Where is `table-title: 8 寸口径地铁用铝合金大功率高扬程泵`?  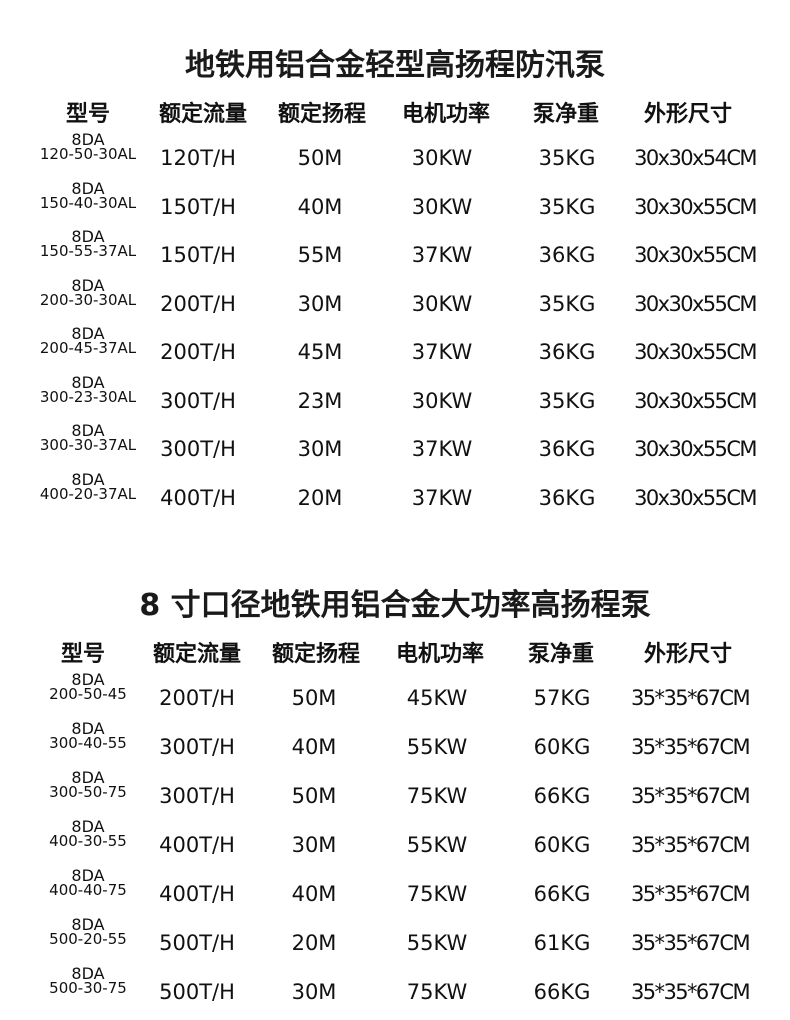
table-title: 8 寸口径地铁用铝合金大功率高扬程泵 is located at coordinates (395, 605).